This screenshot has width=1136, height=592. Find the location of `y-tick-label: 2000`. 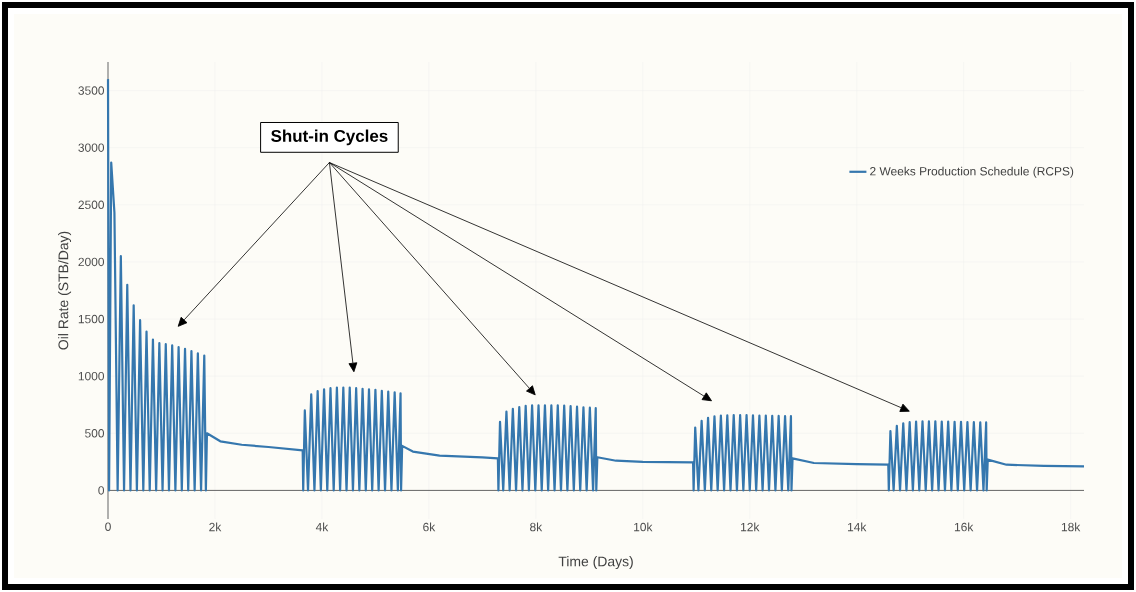

y-tick-label: 2000 is located at coordinates (91, 262).